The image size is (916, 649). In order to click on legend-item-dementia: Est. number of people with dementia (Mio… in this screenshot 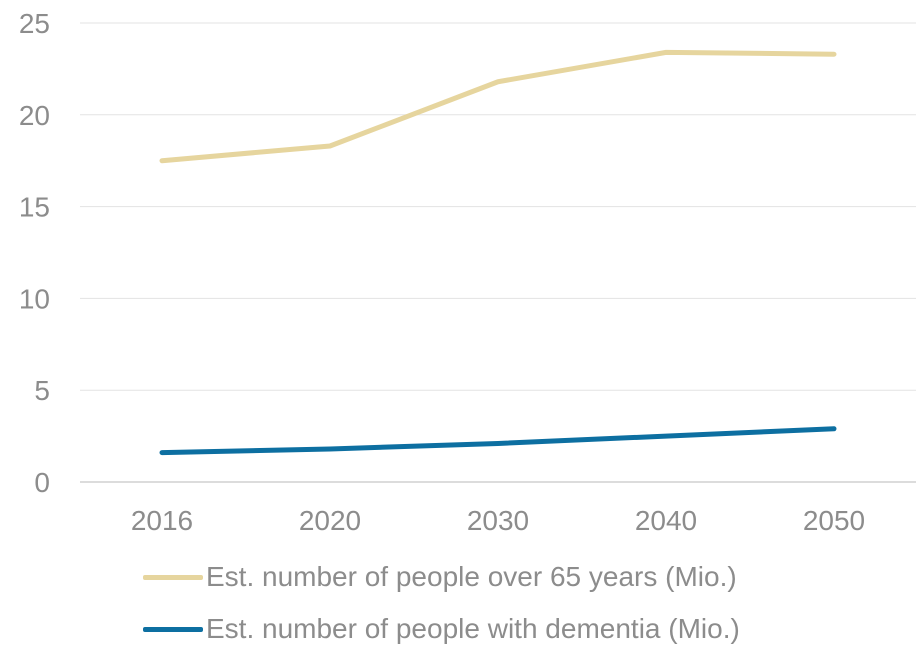, I will do `click(441, 629)`.